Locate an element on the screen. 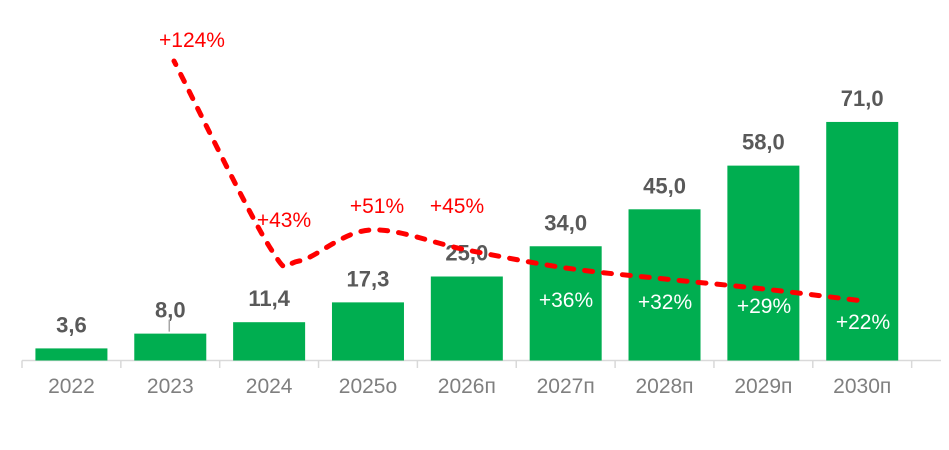  growth-label-2024: +43% is located at coordinates (284, 220).